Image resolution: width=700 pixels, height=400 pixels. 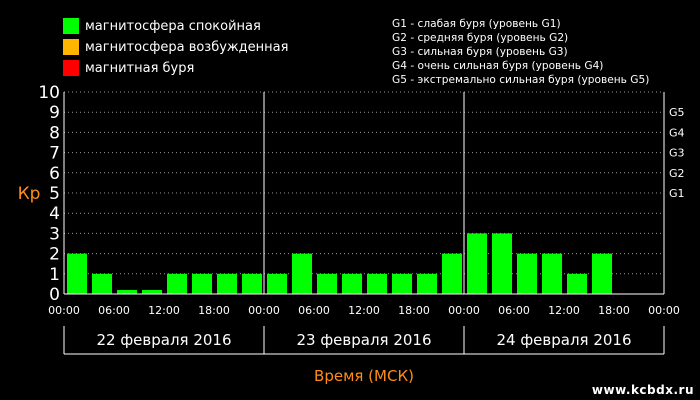 I want to click on y-tick-label: 1, so click(x=54, y=275).